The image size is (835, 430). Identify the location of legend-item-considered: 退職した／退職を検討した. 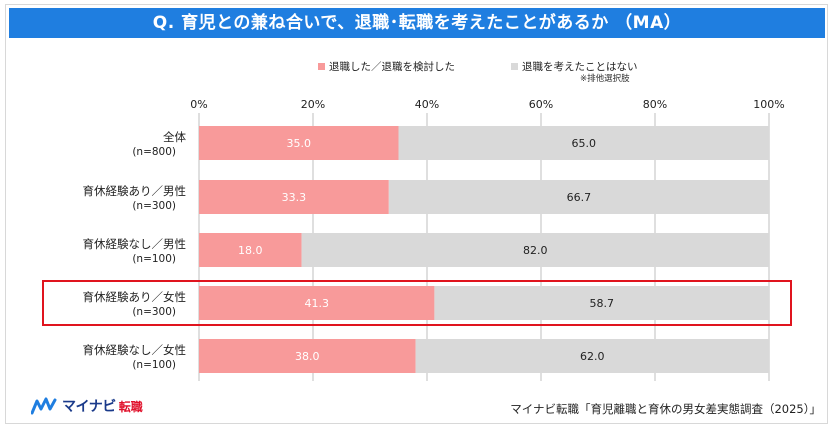
(386, 66).